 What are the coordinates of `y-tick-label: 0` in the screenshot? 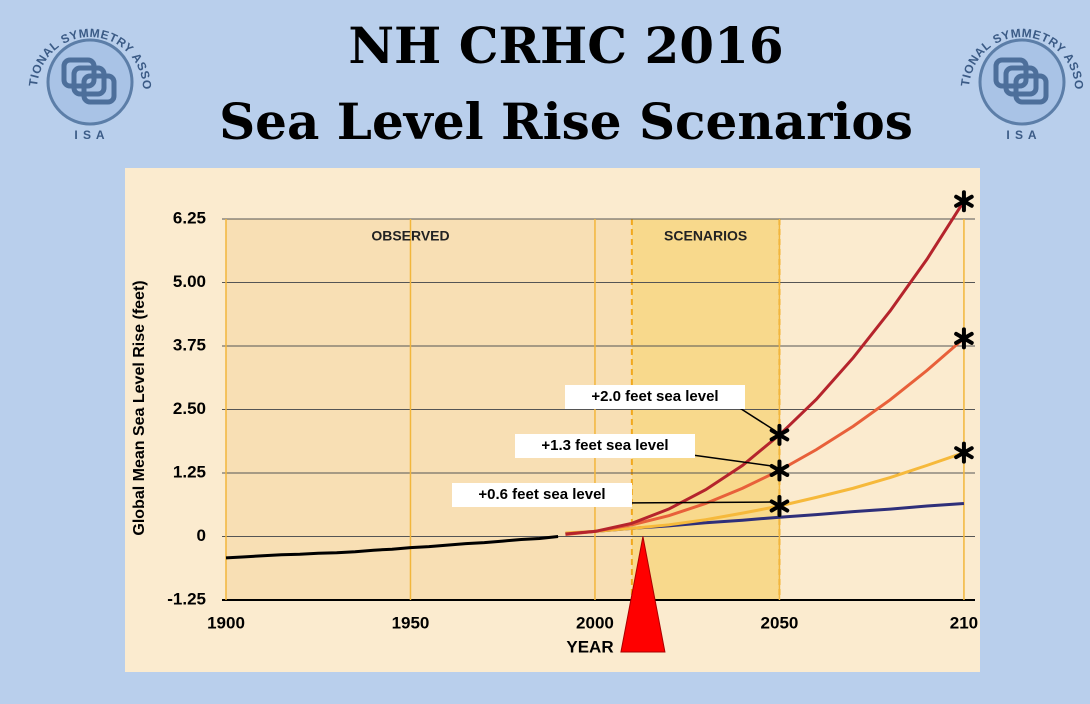 It's located at (201, 535).